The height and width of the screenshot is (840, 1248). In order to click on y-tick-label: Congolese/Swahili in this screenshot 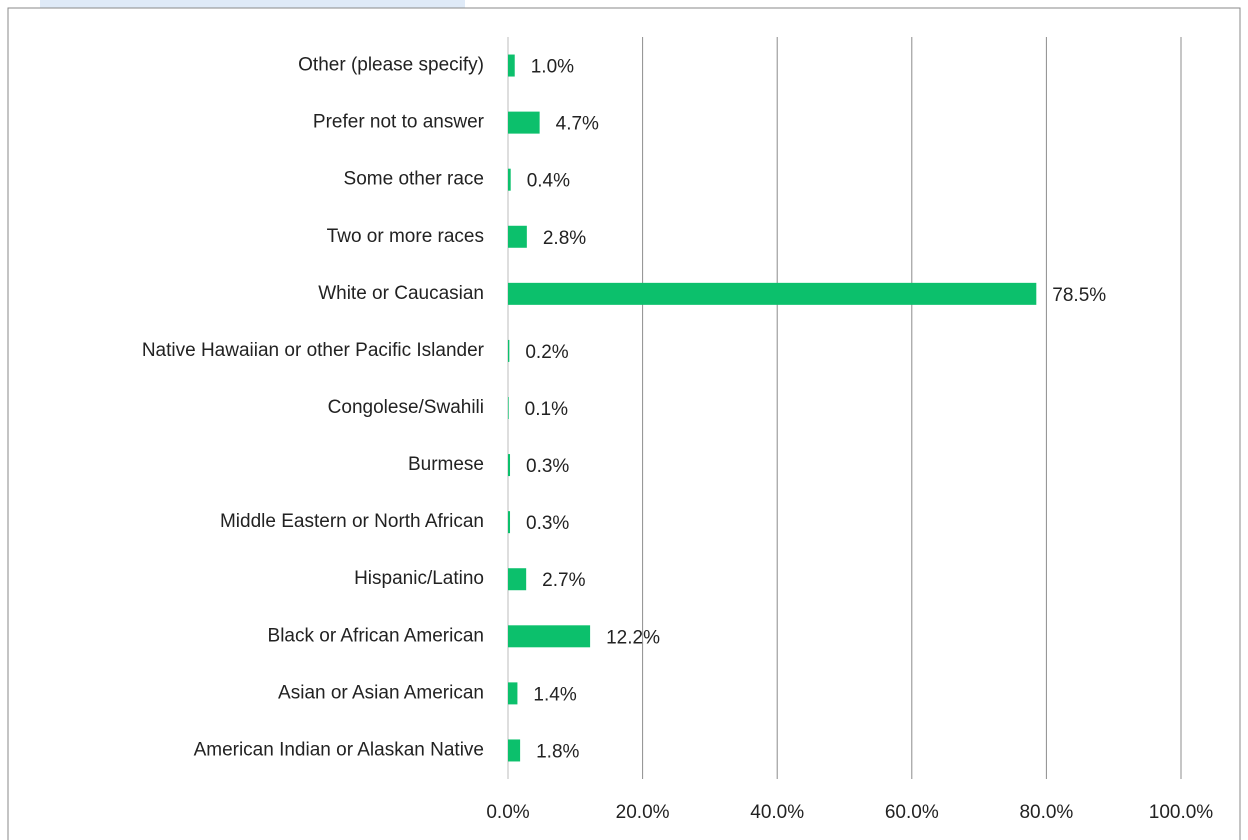, I will do `click(406, 407)`.